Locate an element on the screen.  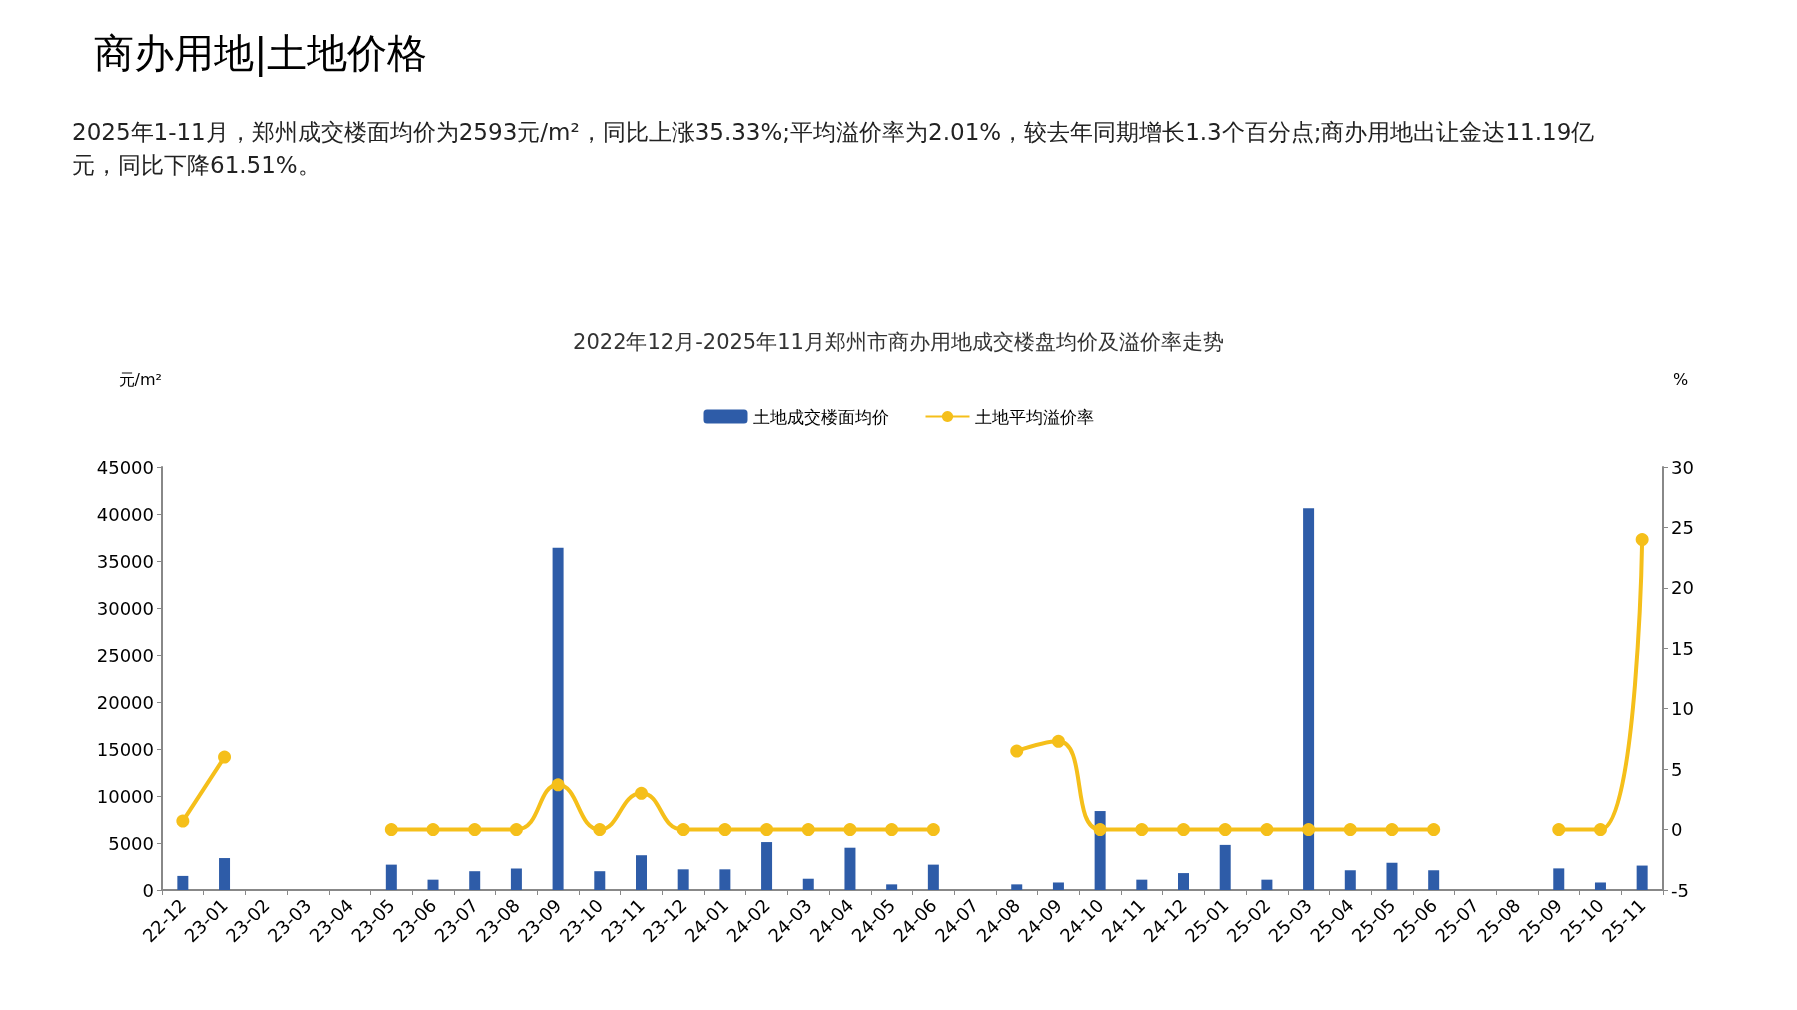
legend-label: 土地成交楼面均价 is located at coordinates (820, 416).